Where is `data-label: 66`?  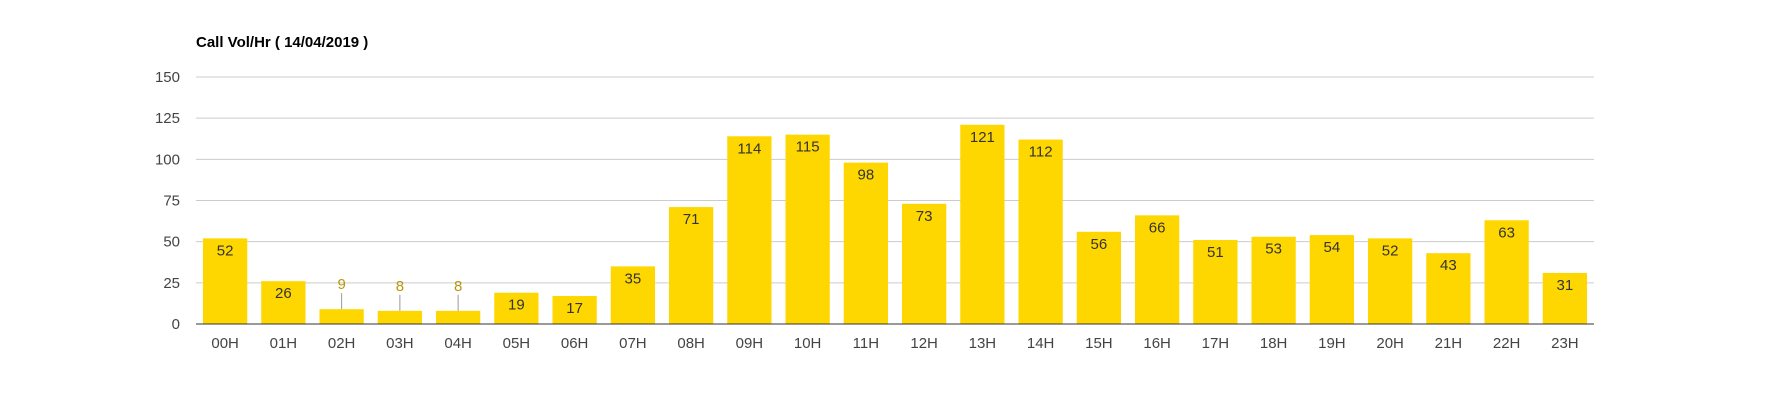
data-label: 66 is located at coordinates (1157, 227).